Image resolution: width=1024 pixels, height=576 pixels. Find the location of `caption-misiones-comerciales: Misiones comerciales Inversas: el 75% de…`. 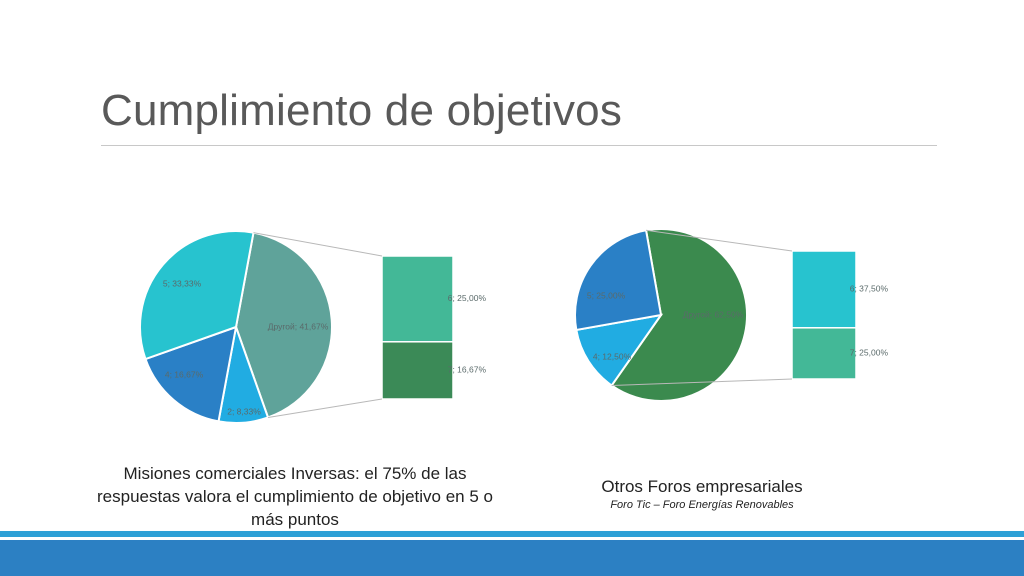

caption-misiones-comerciales: Misiones comerciales Inversas: el 75% de… is located at coordinates (295, 496).